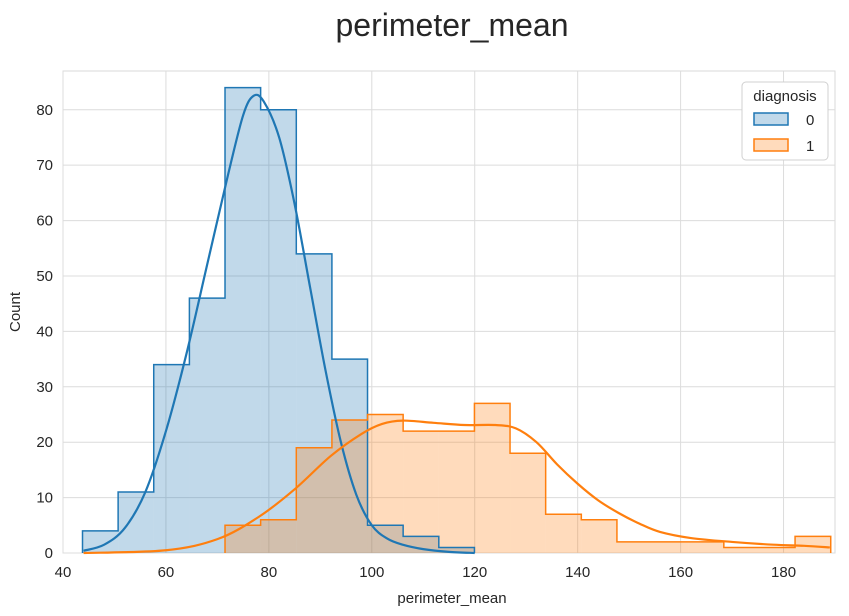 The width and height of the screenshot is (849, 616). I want to click on legend-box, so click(785, 121).